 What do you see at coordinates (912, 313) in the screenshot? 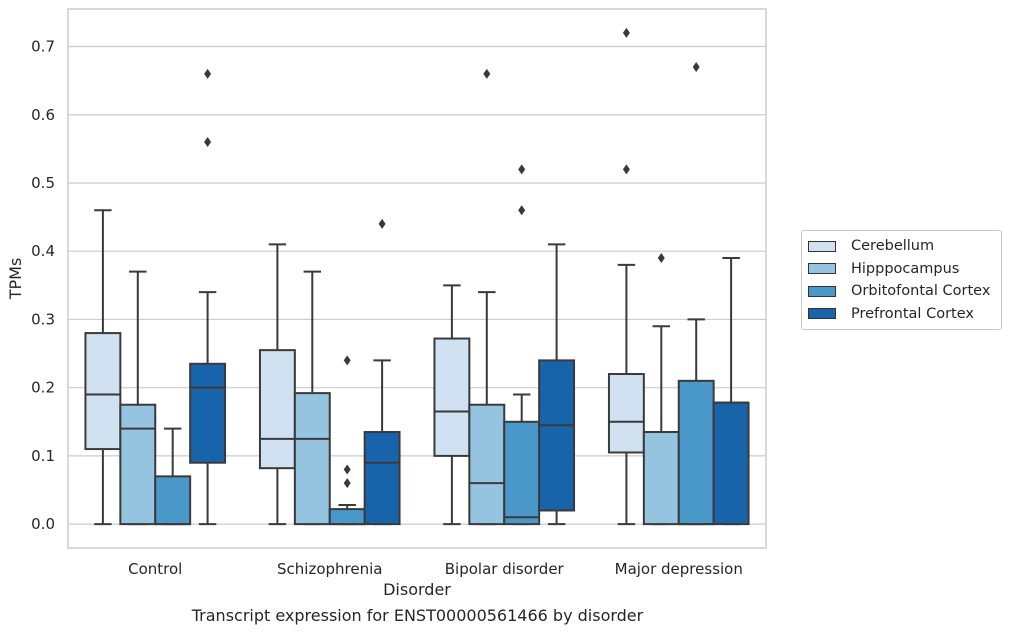
I see `legend-label: Prefrontal Cortex` at bounding box center [912, 313].